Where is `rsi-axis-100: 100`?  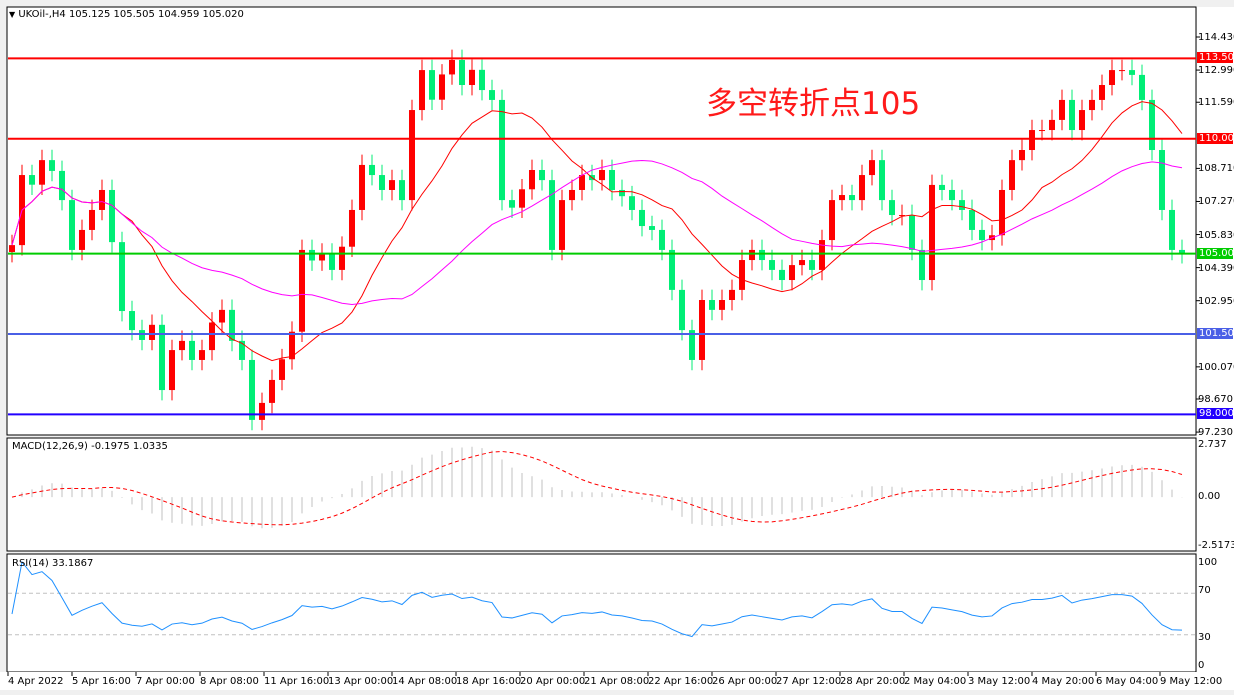
rsi-axis-100: 100 is located at coordinates (1208, 562).